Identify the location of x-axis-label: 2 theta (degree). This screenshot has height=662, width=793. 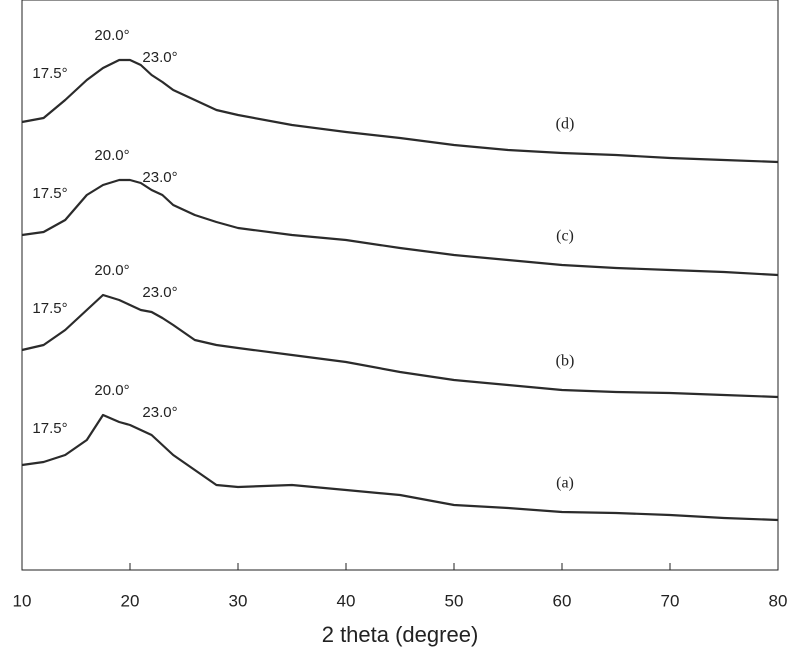
(400, 634).